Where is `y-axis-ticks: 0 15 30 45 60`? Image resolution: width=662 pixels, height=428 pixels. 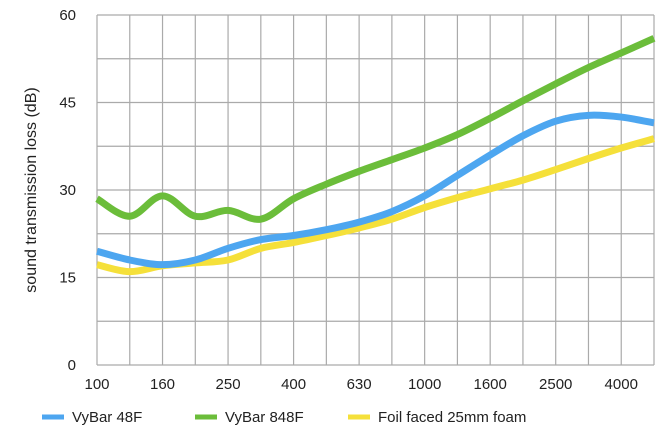 y-axis-ticks: 0 15 30 45 60 is located at coordinates (67, 190).